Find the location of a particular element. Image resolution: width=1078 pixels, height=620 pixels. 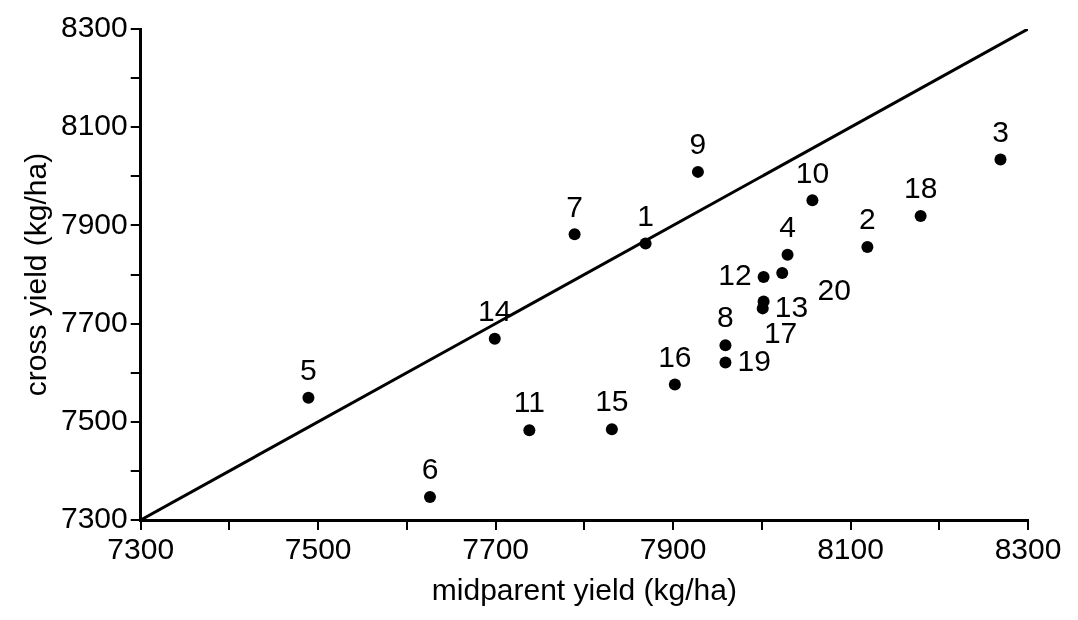

x-tick-label: 8100 is located at coordinates (850, 549).